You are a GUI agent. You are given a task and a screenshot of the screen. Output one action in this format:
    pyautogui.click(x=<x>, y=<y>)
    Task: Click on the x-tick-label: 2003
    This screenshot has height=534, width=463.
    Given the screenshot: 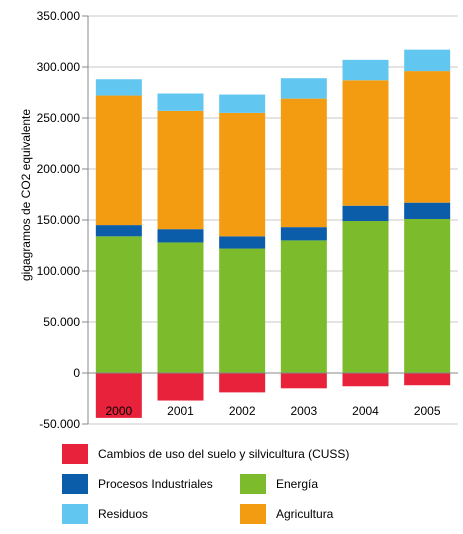 What is the action you would take?
    pyautogui.click(x=303, y=411)
    